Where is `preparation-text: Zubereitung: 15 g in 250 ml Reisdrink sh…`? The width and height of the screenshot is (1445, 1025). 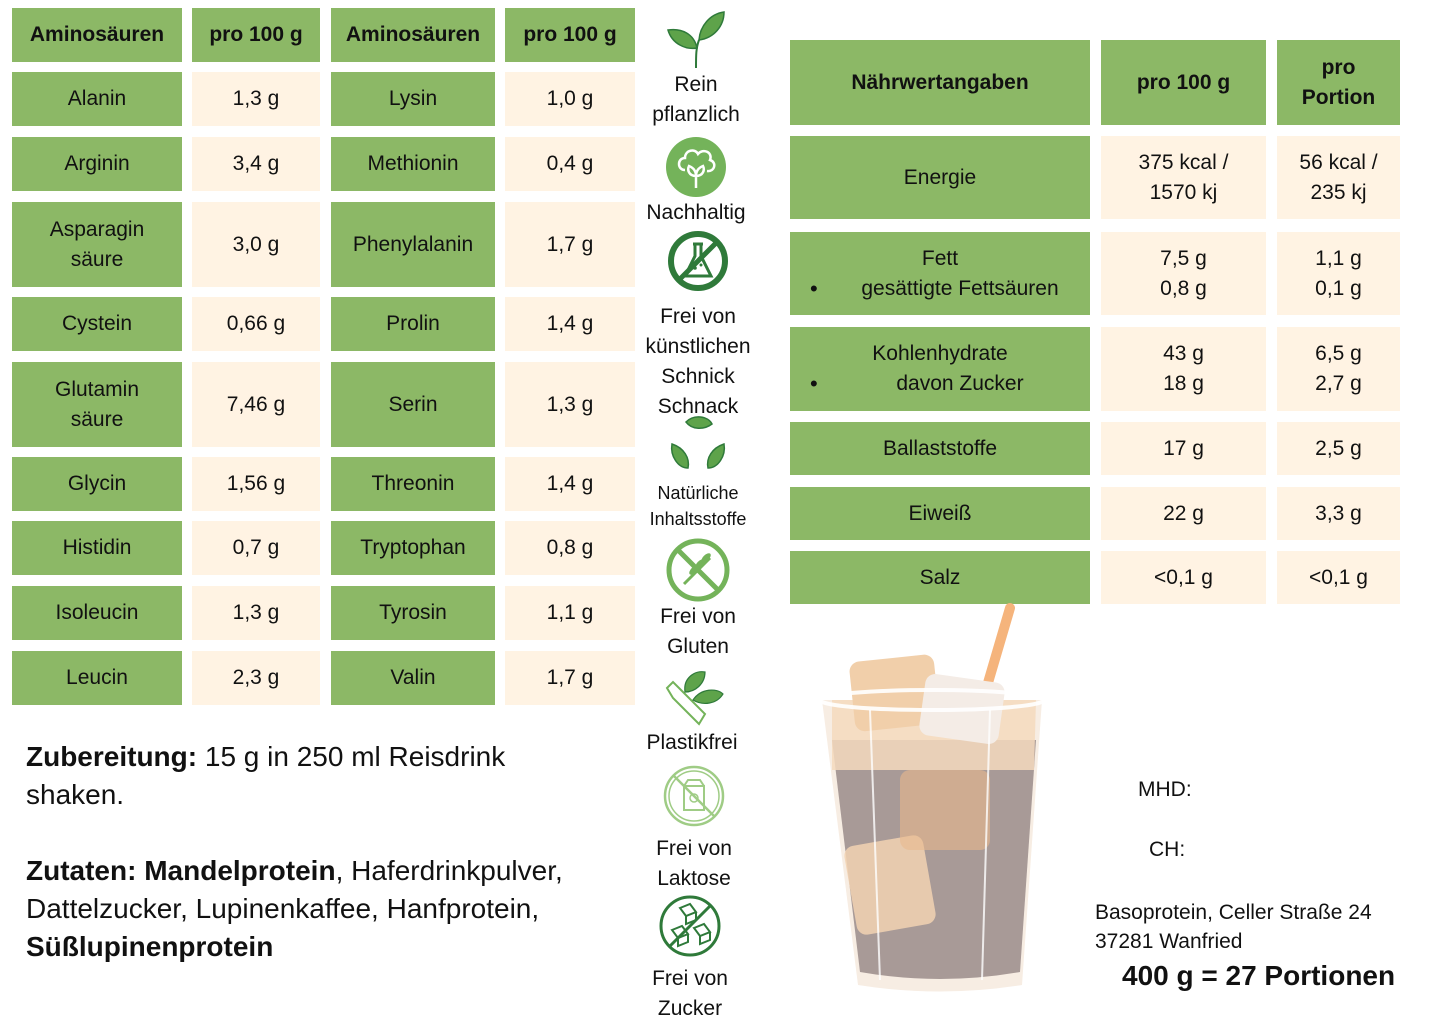
preparation-text: Zubereitung: 15 g in 250 ml Reisdrink sh… is located at coordinates (306, 776).